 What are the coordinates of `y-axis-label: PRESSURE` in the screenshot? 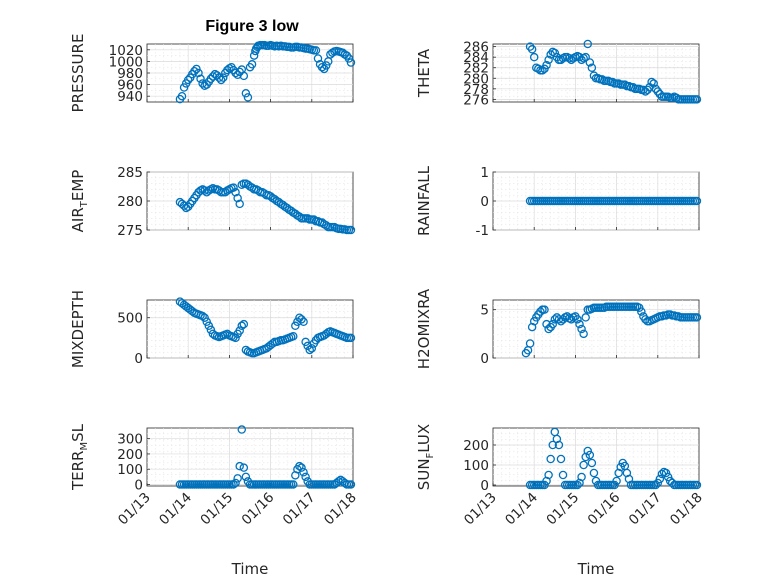 It's located at (78, 73).